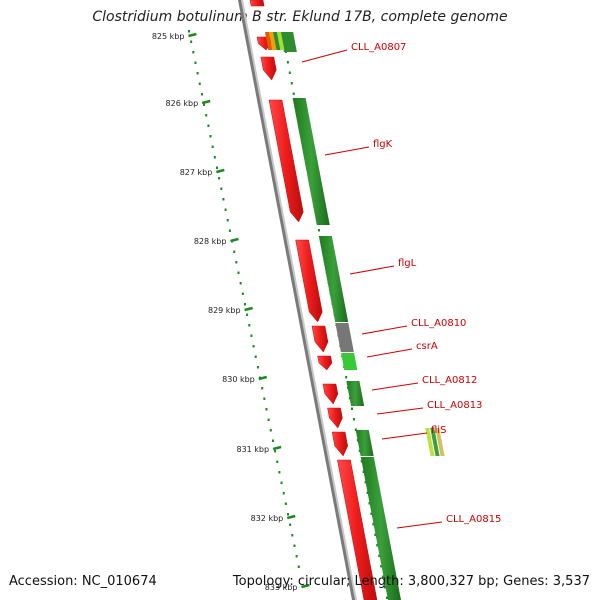  I want to click on kbp-tick-label: 826 kbp, so click(182, 103).